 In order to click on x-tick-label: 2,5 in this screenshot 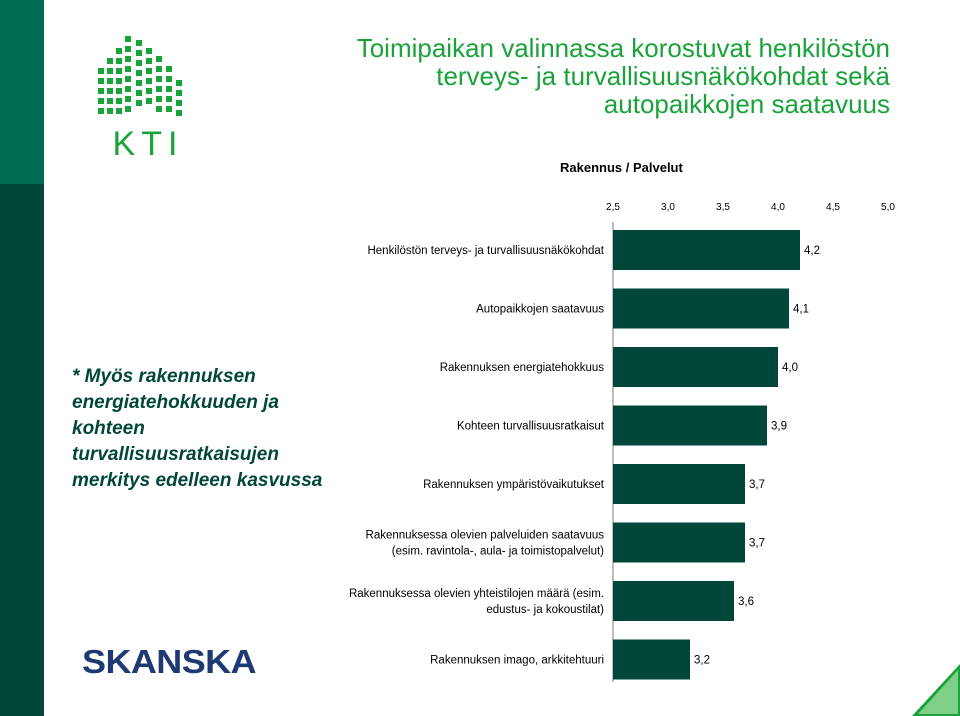, I will do `click(613, 207)`.